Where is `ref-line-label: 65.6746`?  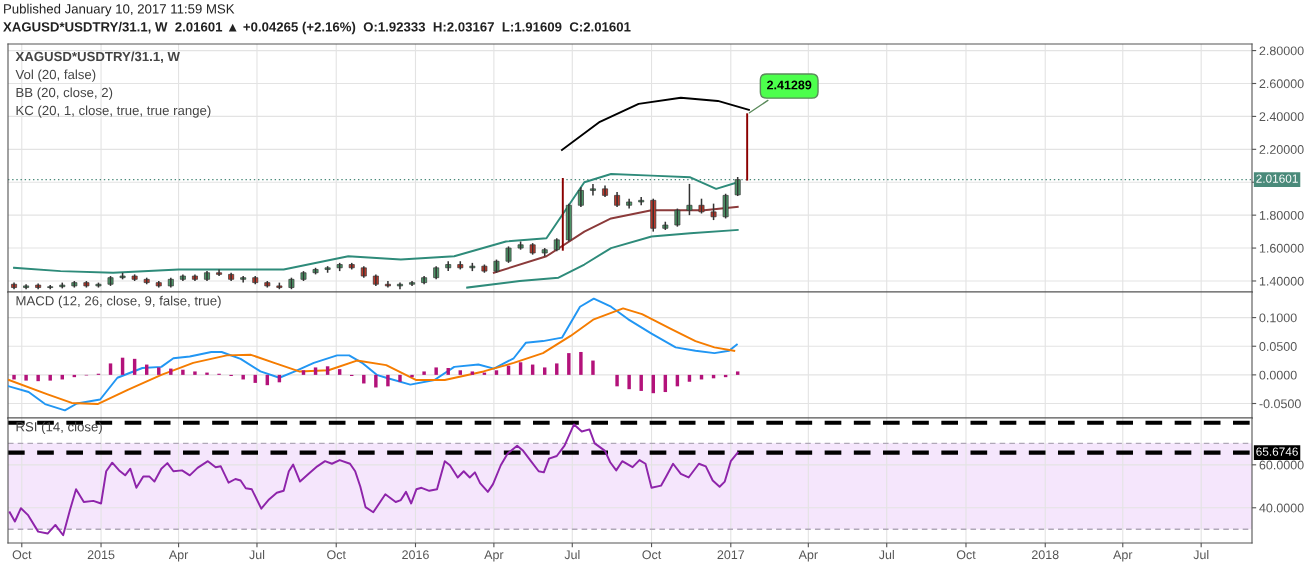 ref-line-label: 65.6746 is located at coordinates (1277, 451).